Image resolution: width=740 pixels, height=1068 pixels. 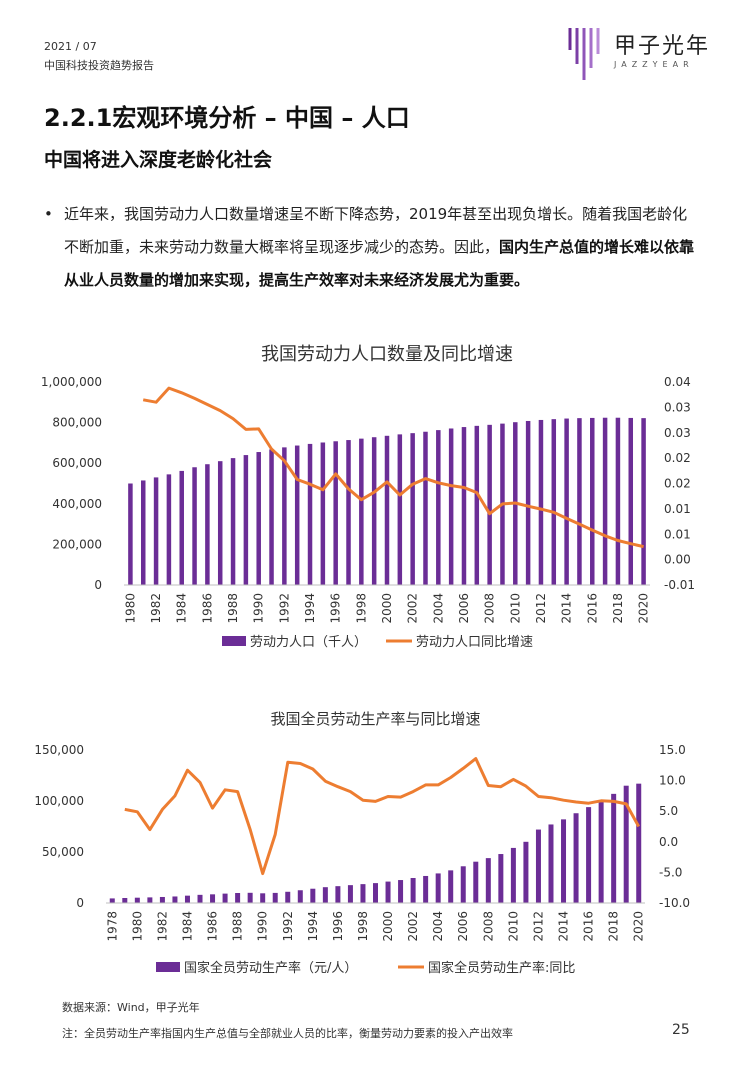 I want to click on x-tick-label: 1994, so click(x=310, y=608).